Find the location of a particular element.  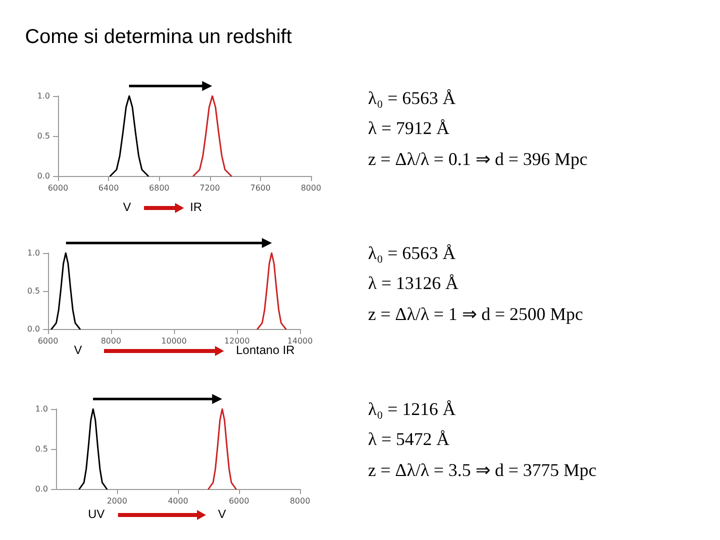

chart-title: Come si determina un redshift is located at coordinates (158, 37).